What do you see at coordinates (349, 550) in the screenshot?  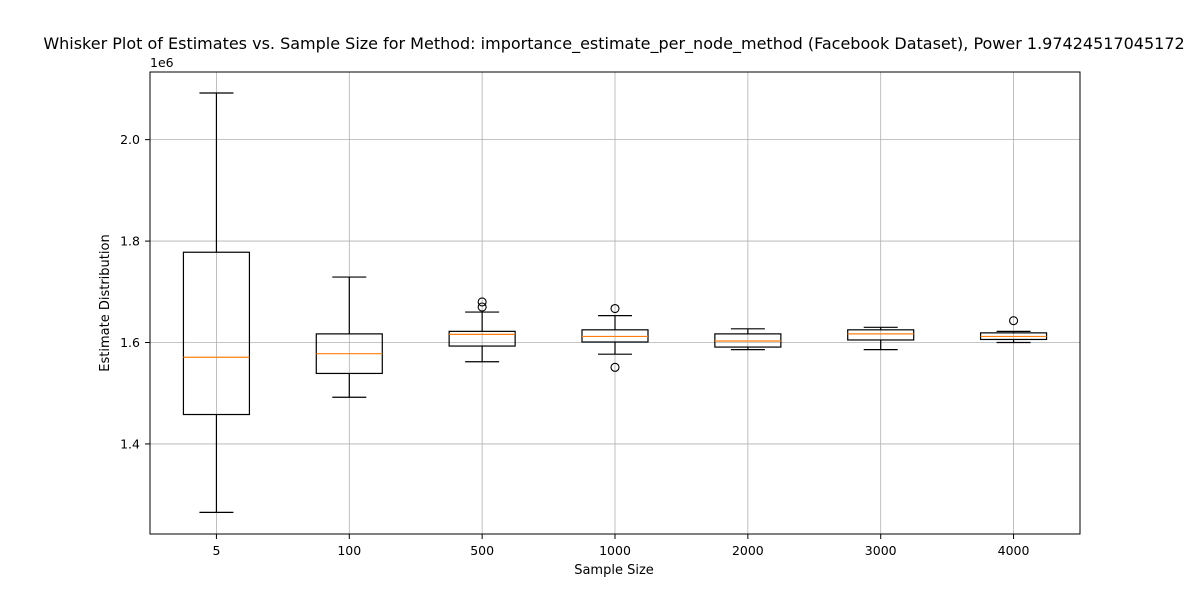 I see `x-tick-label: 100` at bounding box center [349, 550].